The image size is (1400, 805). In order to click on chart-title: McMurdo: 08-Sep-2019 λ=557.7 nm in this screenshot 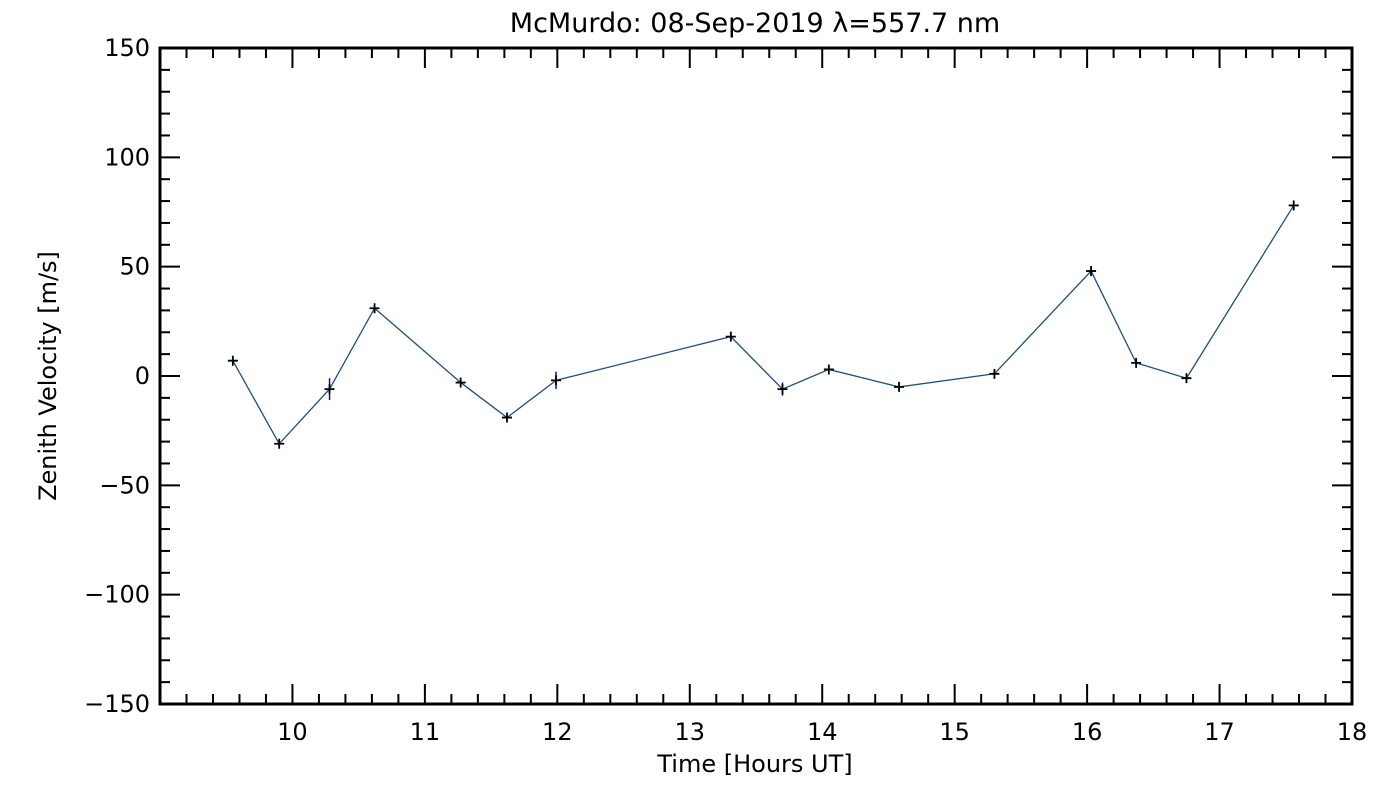, I will do `click(755, 23)`.